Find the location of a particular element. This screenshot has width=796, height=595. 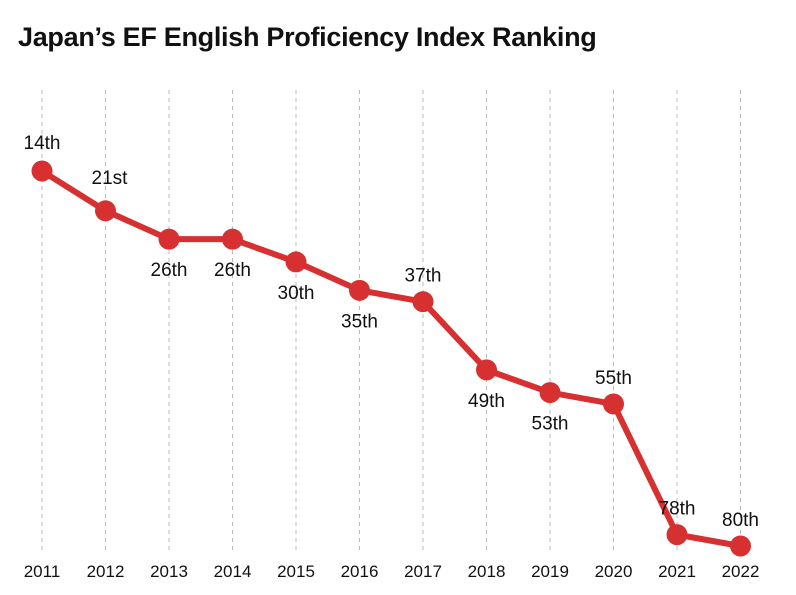

x-tick-label: 2014 is located at coordinates (233, 571).